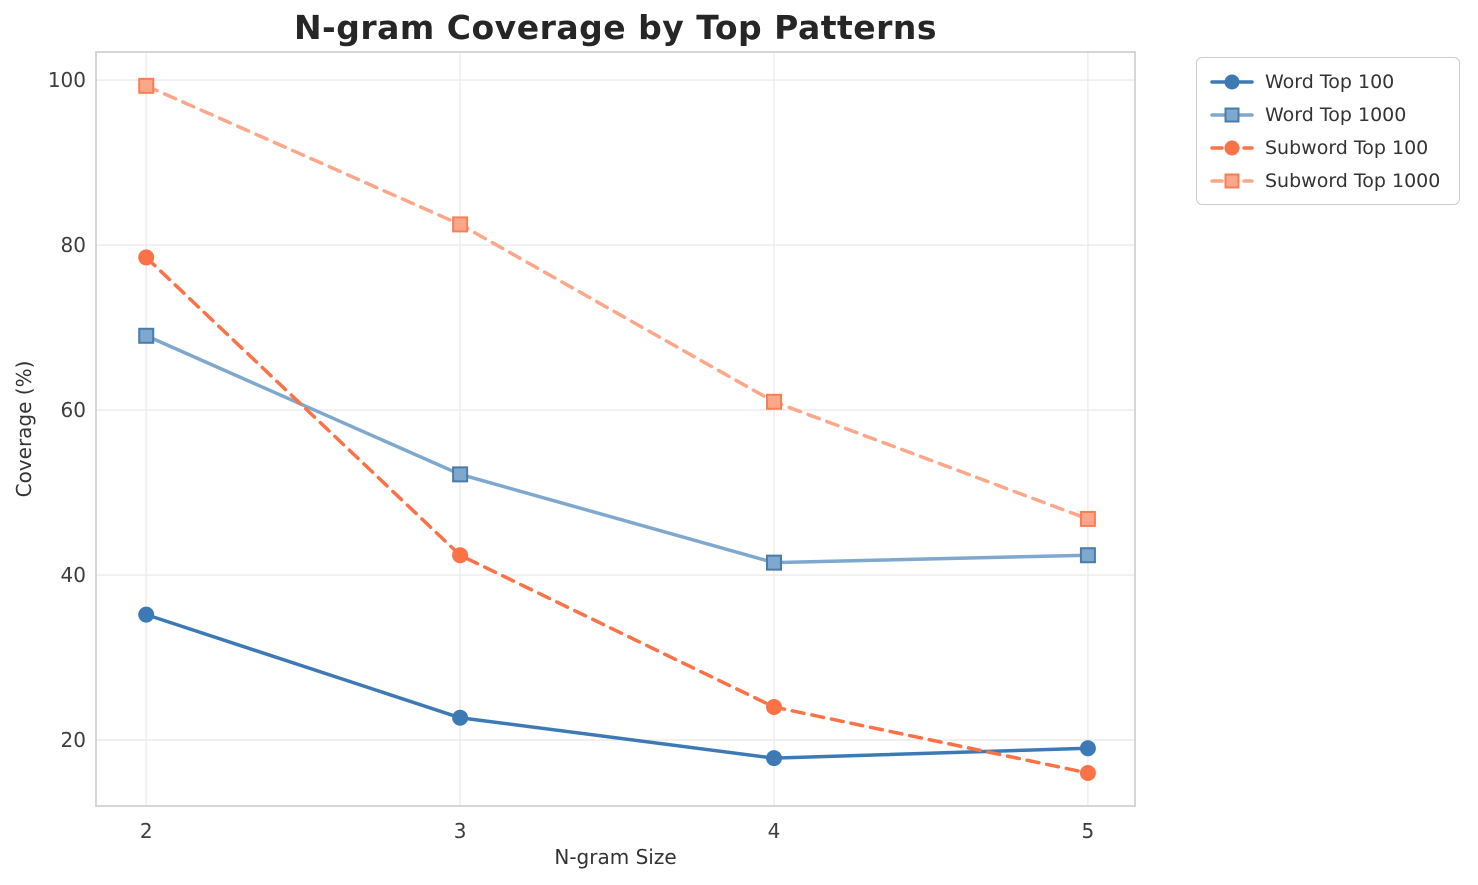  I want to click on legend-label: Word Top 100, so click(1330, 81).